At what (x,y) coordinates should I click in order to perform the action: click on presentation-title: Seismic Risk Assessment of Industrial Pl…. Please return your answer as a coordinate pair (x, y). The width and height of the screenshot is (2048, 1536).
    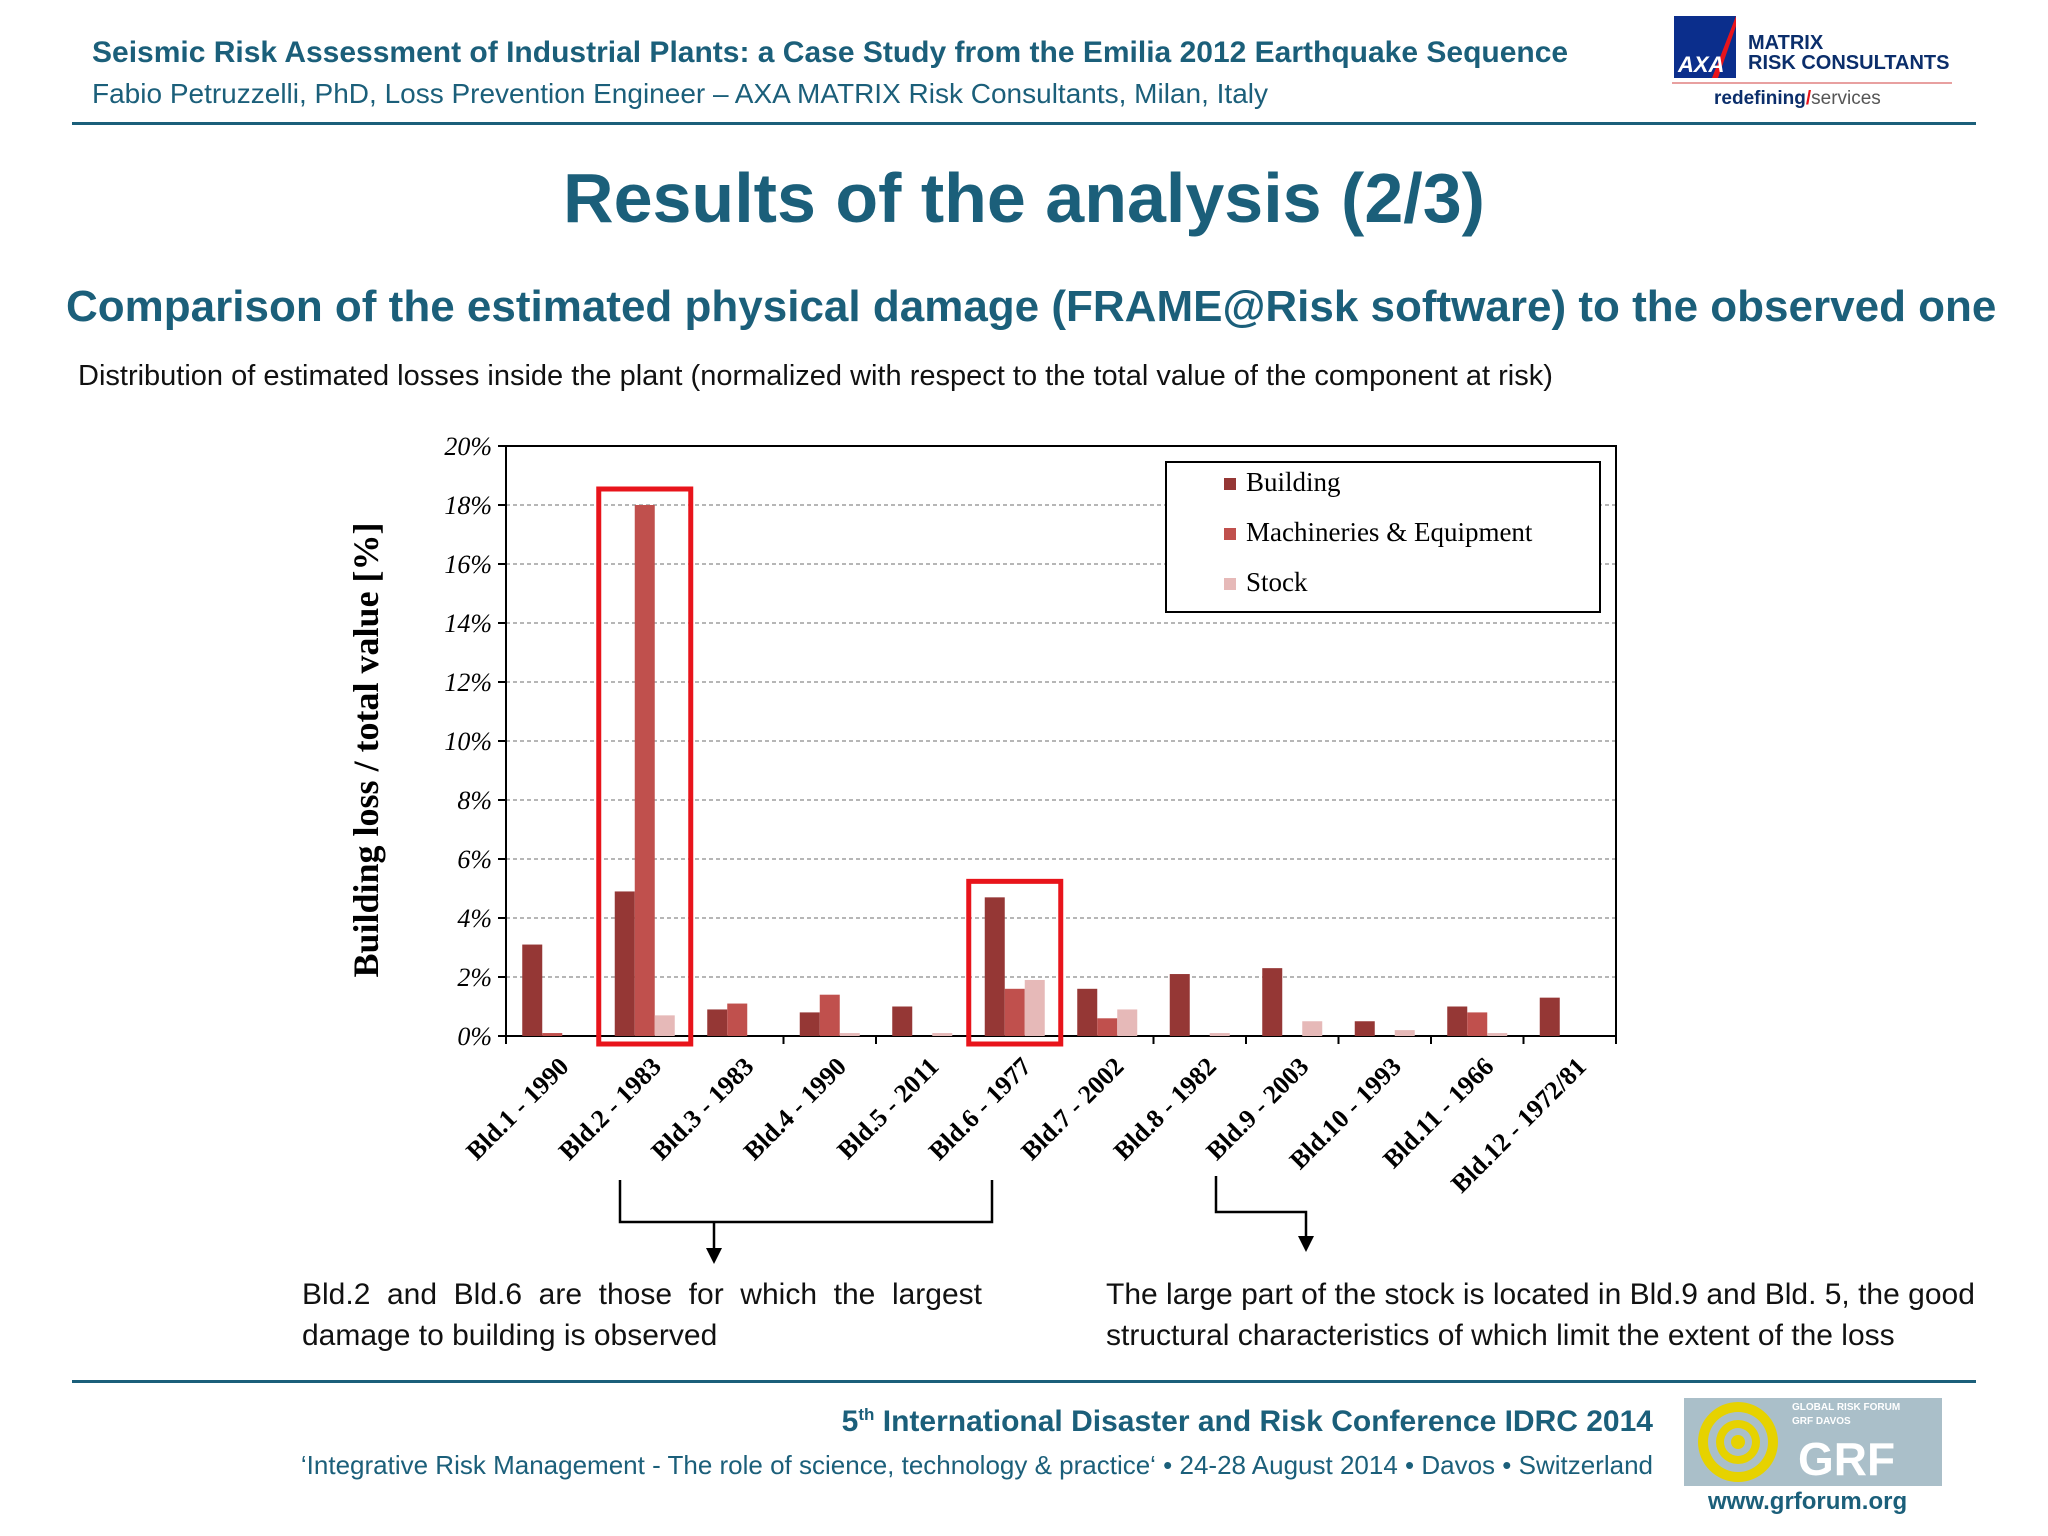
    Looking at the image, I should click on (830, 52).